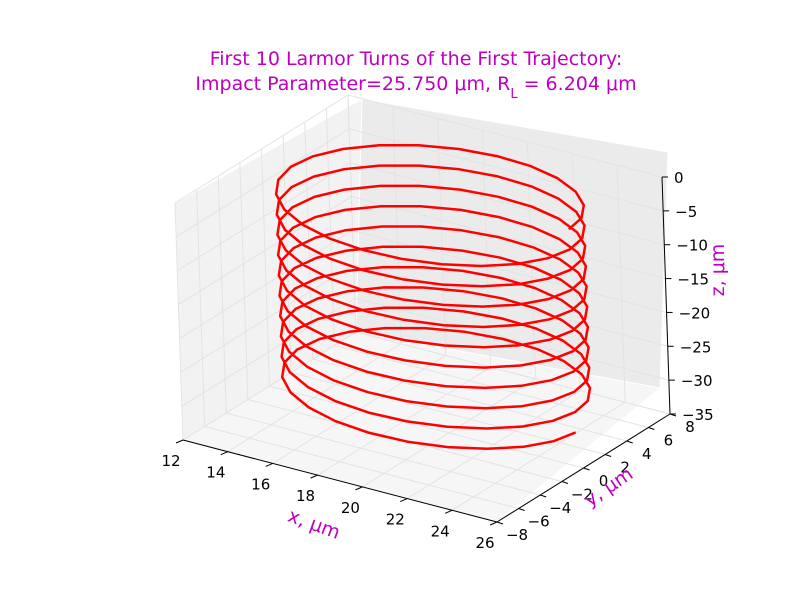 The image size is (812, 612). What do you see at coordinates (352, 84) in the screenshot?
I see `title-line-2-text: Impact Parameter=25.750 μm, R` at bounding box center [352, 84].